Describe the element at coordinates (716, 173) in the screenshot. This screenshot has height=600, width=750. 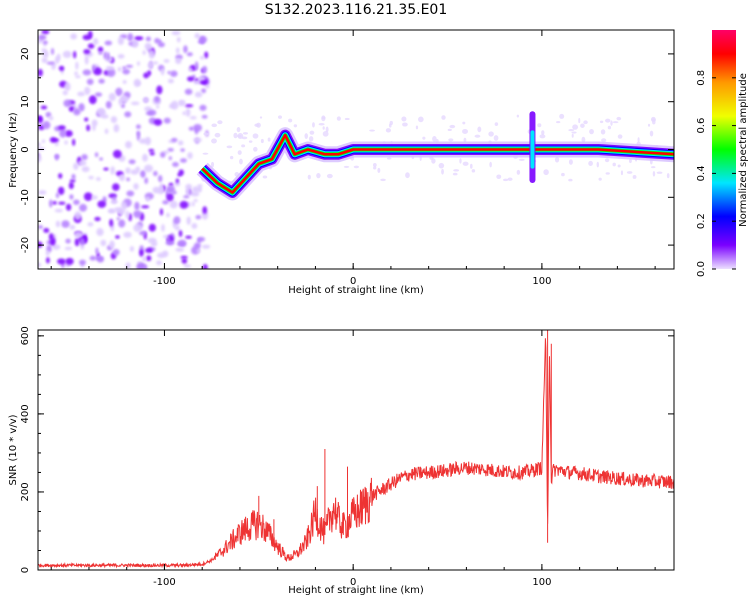
I see `colorbar-ticks: 0.0 0.2 0.4 0.6 0.8` at that location.